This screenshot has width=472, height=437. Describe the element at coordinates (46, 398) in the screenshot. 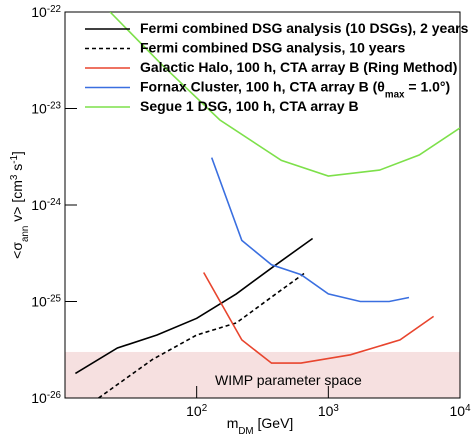

I see `y-tick-label: 10-26` at that location.